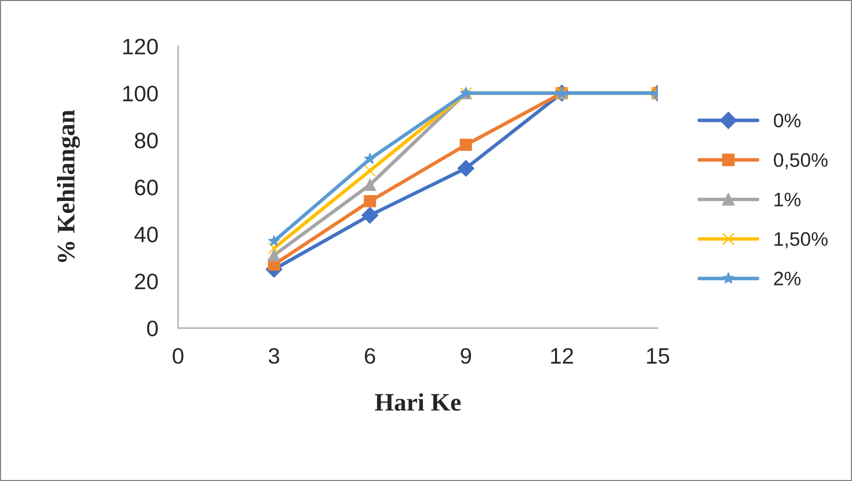 This screenshot has width=852, height=481. What do you see at coordinates (465, 356) in the screenshot?
I see `x-tick-label: 9` at bounding box center [465, 356].